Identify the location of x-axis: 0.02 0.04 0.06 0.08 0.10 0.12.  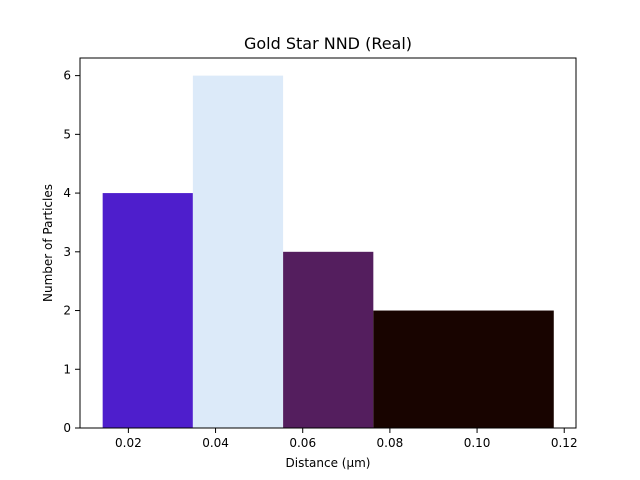
(346, 439).